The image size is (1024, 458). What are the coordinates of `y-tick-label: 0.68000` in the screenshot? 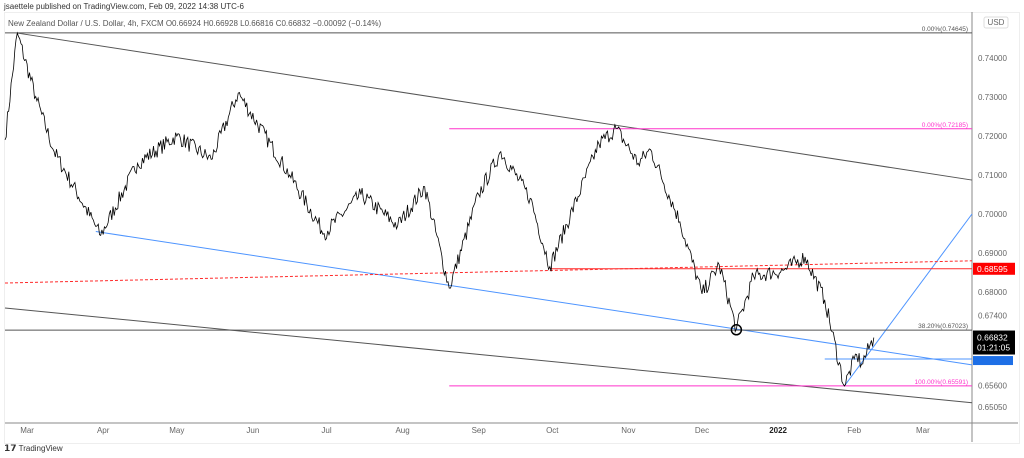 It's located at (992, 292).